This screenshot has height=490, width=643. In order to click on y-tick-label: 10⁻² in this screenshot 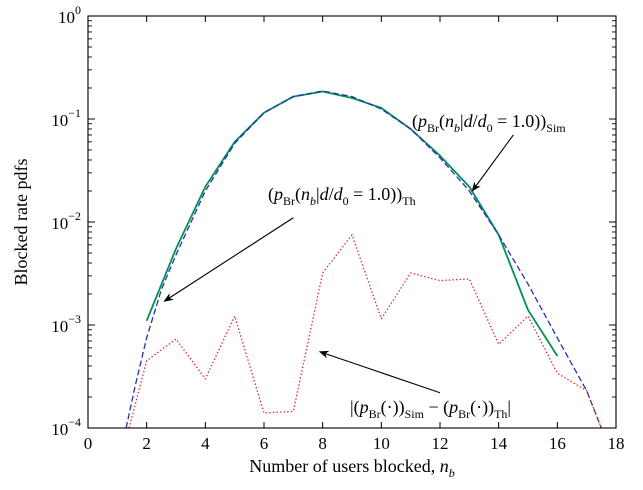, I will do `click(66, 221)`.